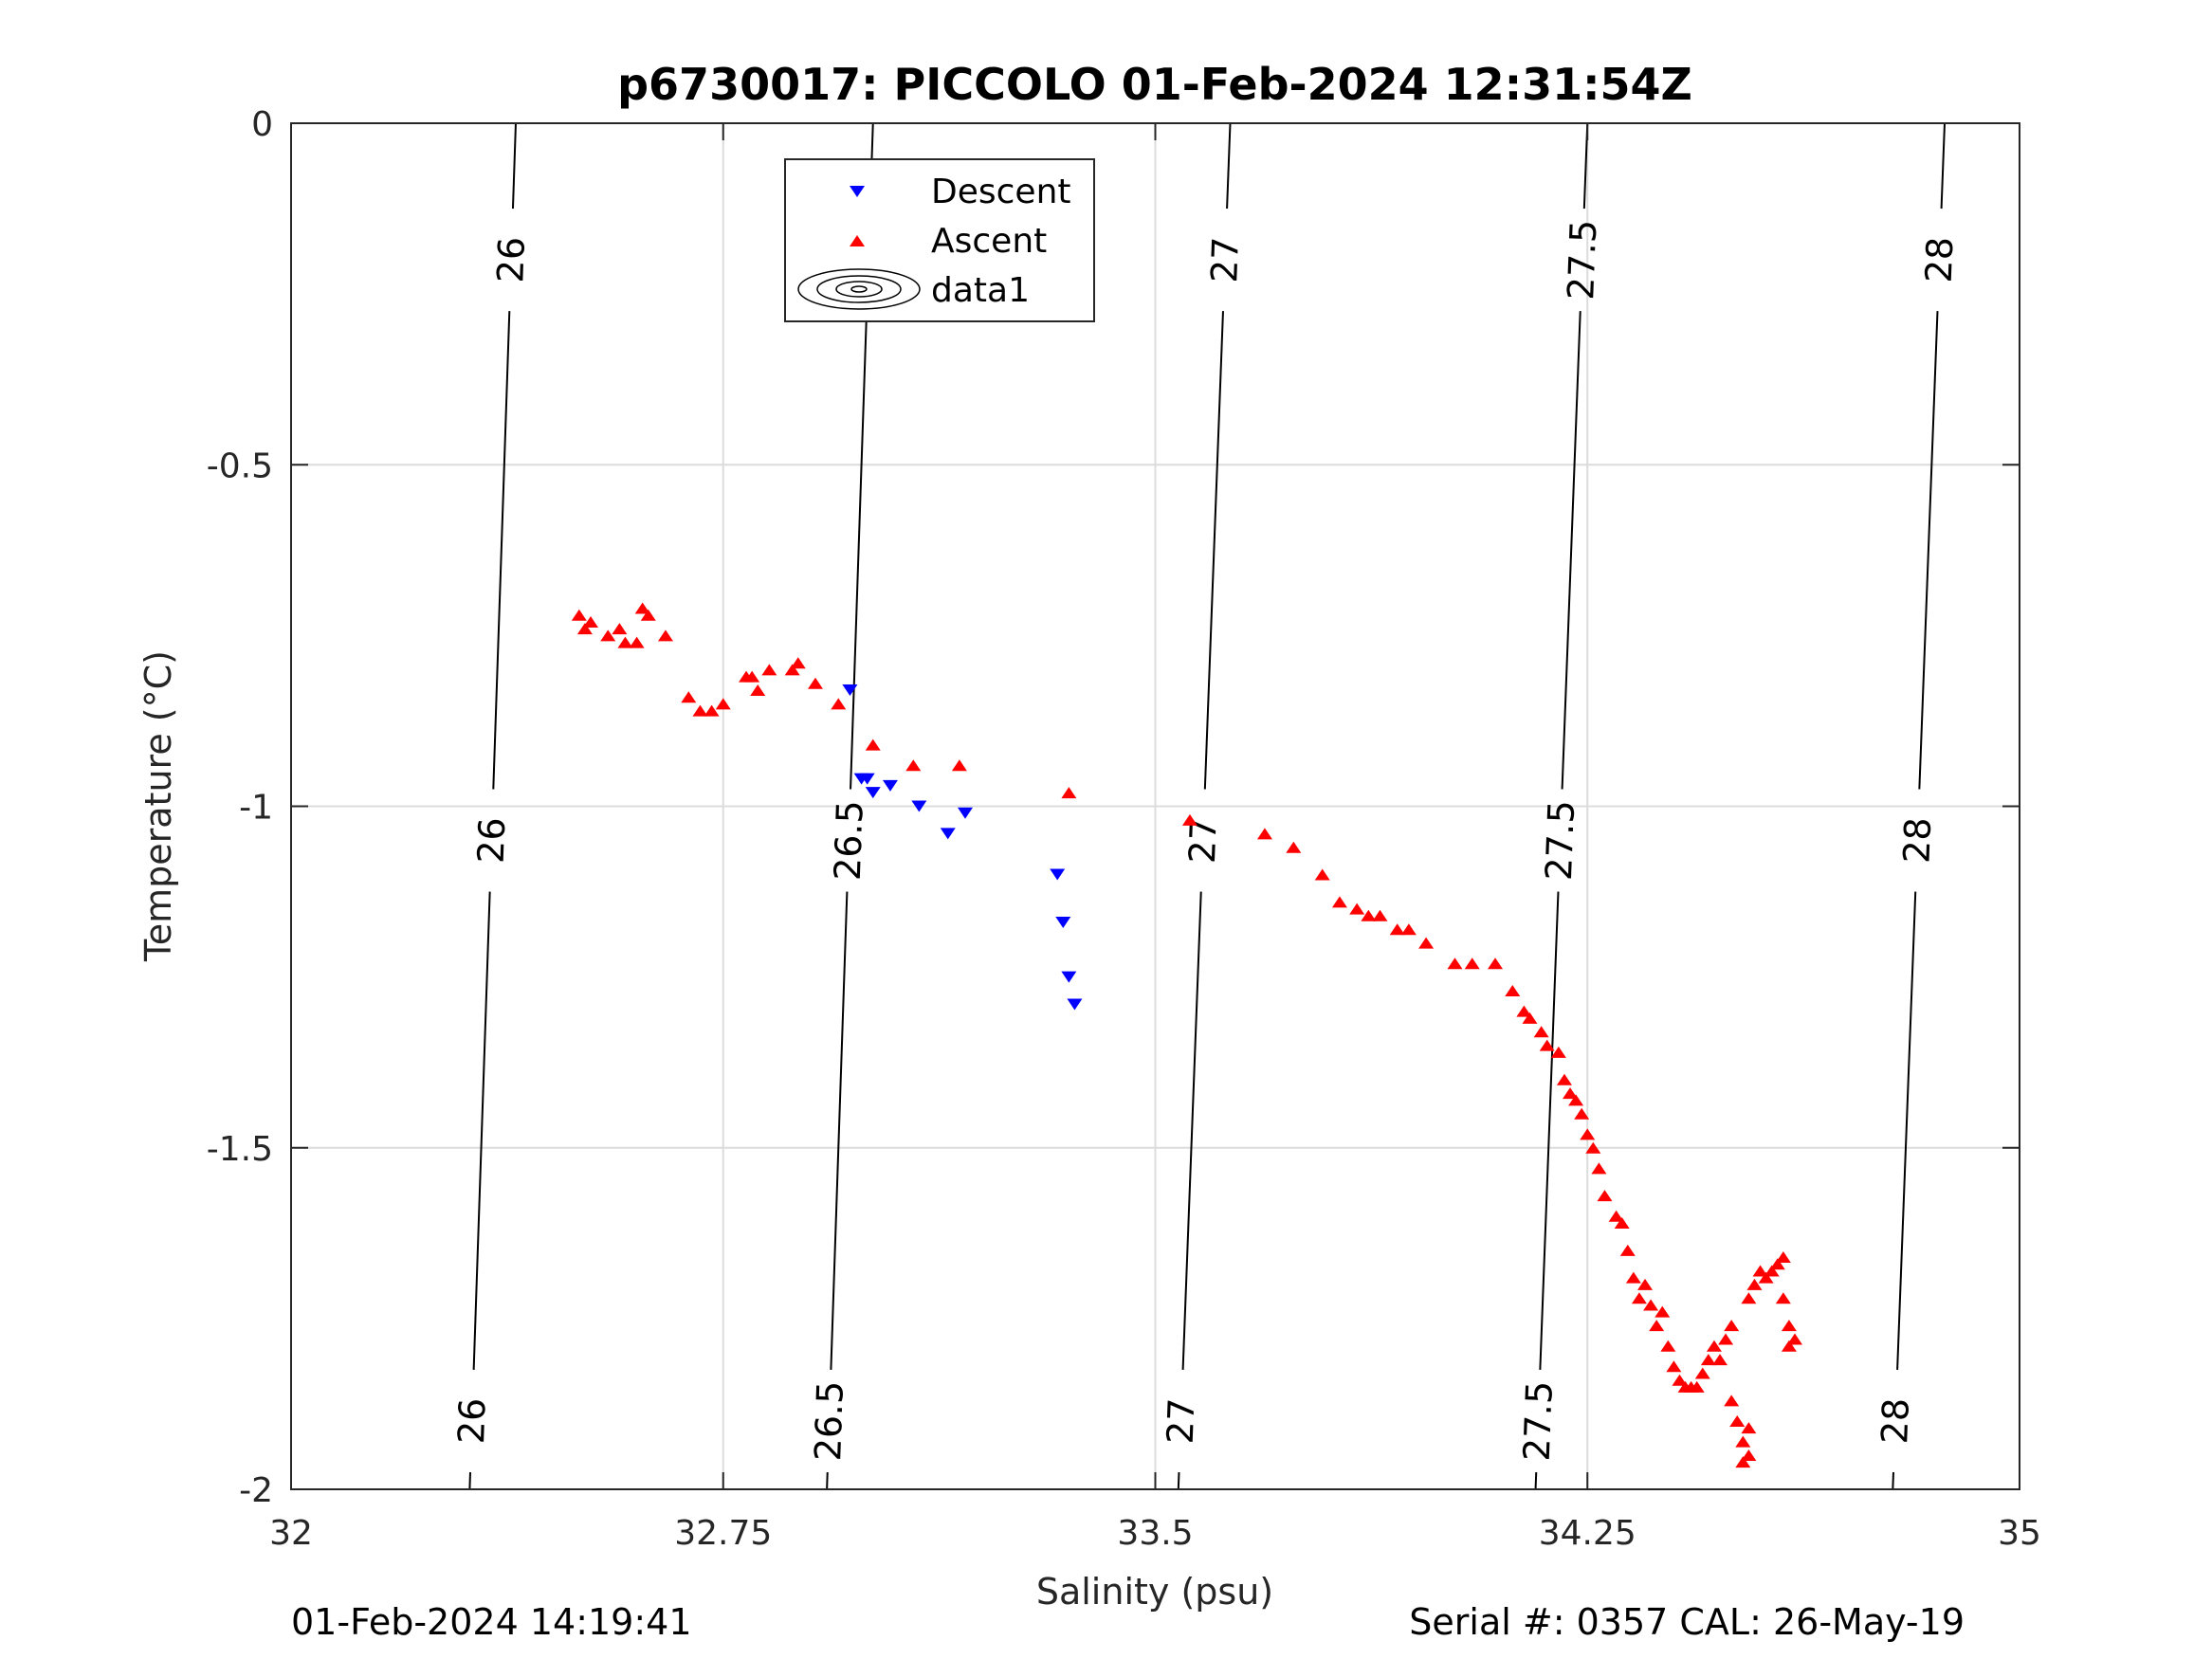 The image size is (2212, 1659). I want to click on x-axis-label: Salinity (psu), so click(1154, 1592).